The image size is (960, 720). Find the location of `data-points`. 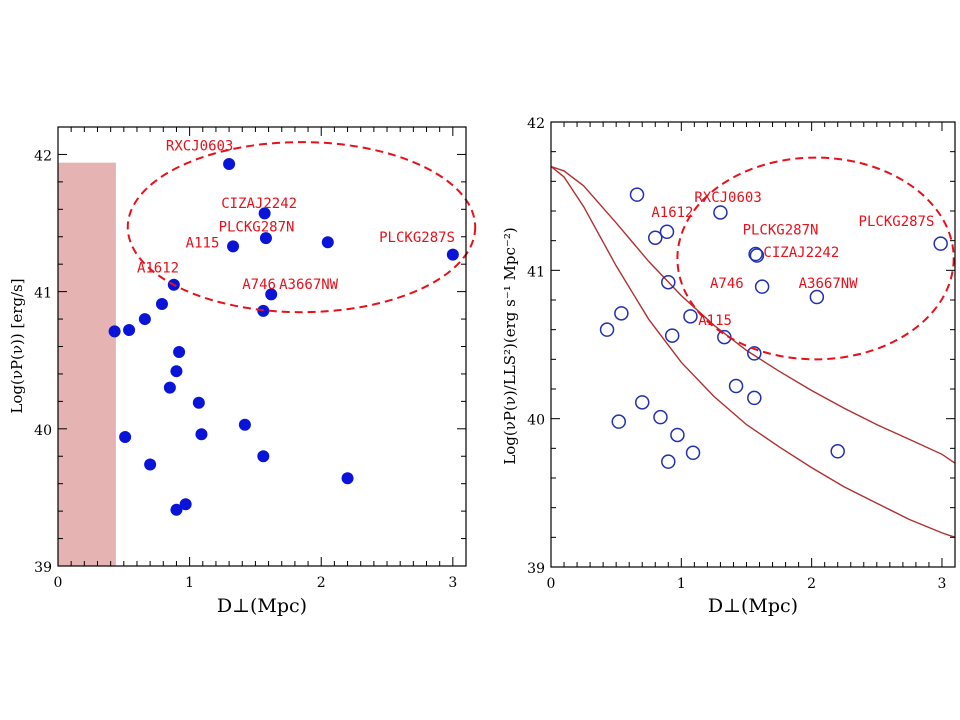

data-points is located at coordinates (773, 328).